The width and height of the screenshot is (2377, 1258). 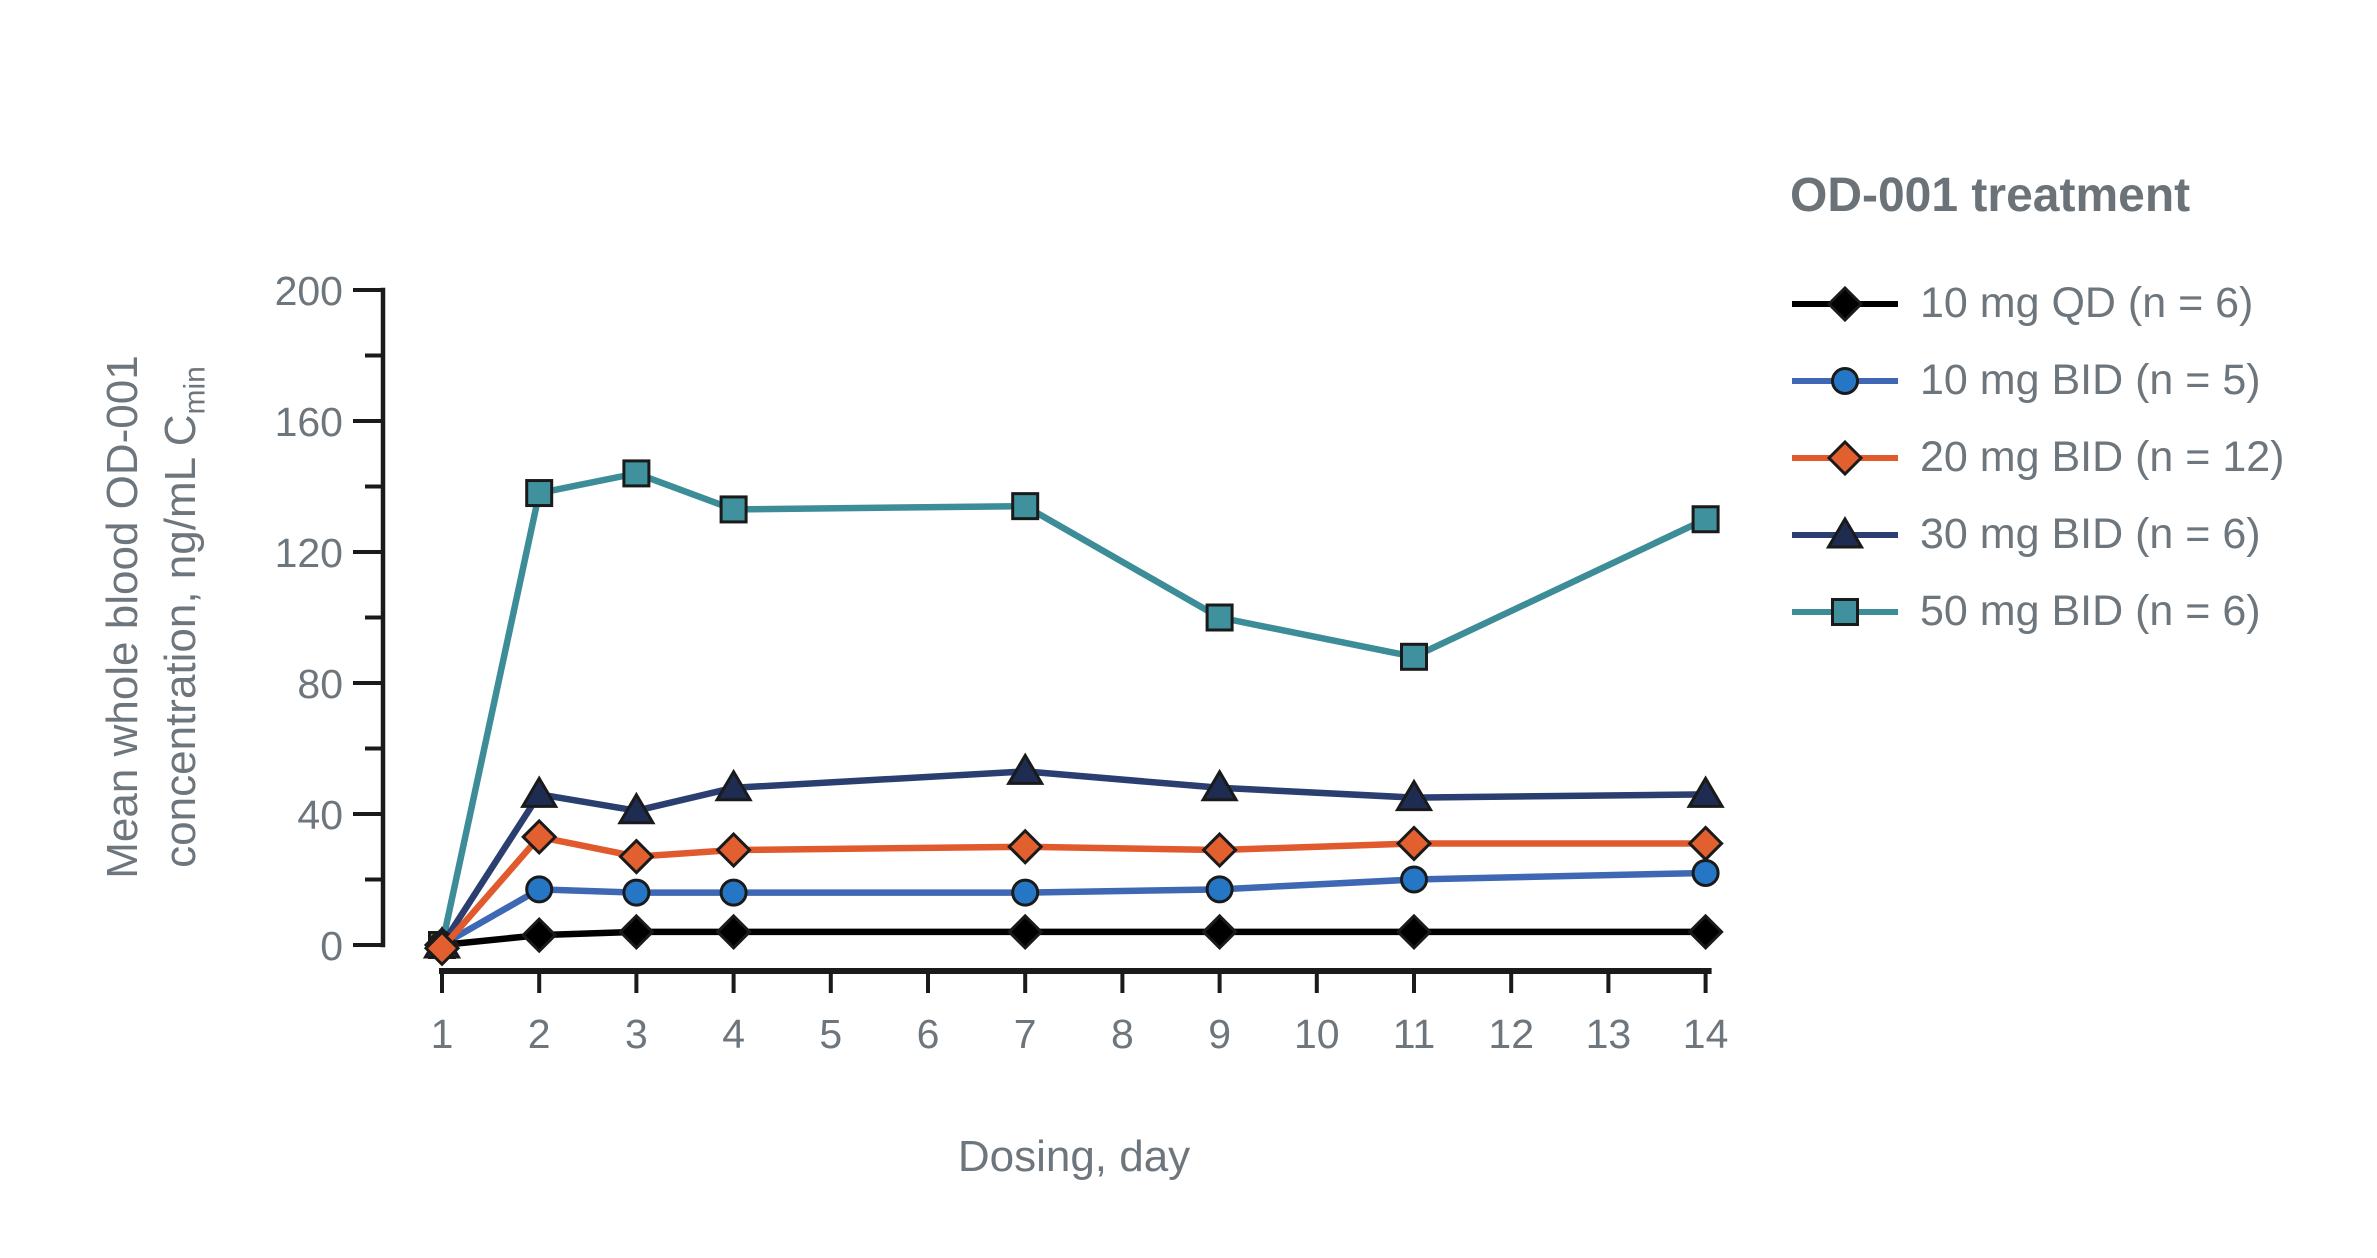 What do you see at coordinates (636, 1034) in the screenshot?
I see `x-tick-label: 3` at bounding box center [636, 1034].